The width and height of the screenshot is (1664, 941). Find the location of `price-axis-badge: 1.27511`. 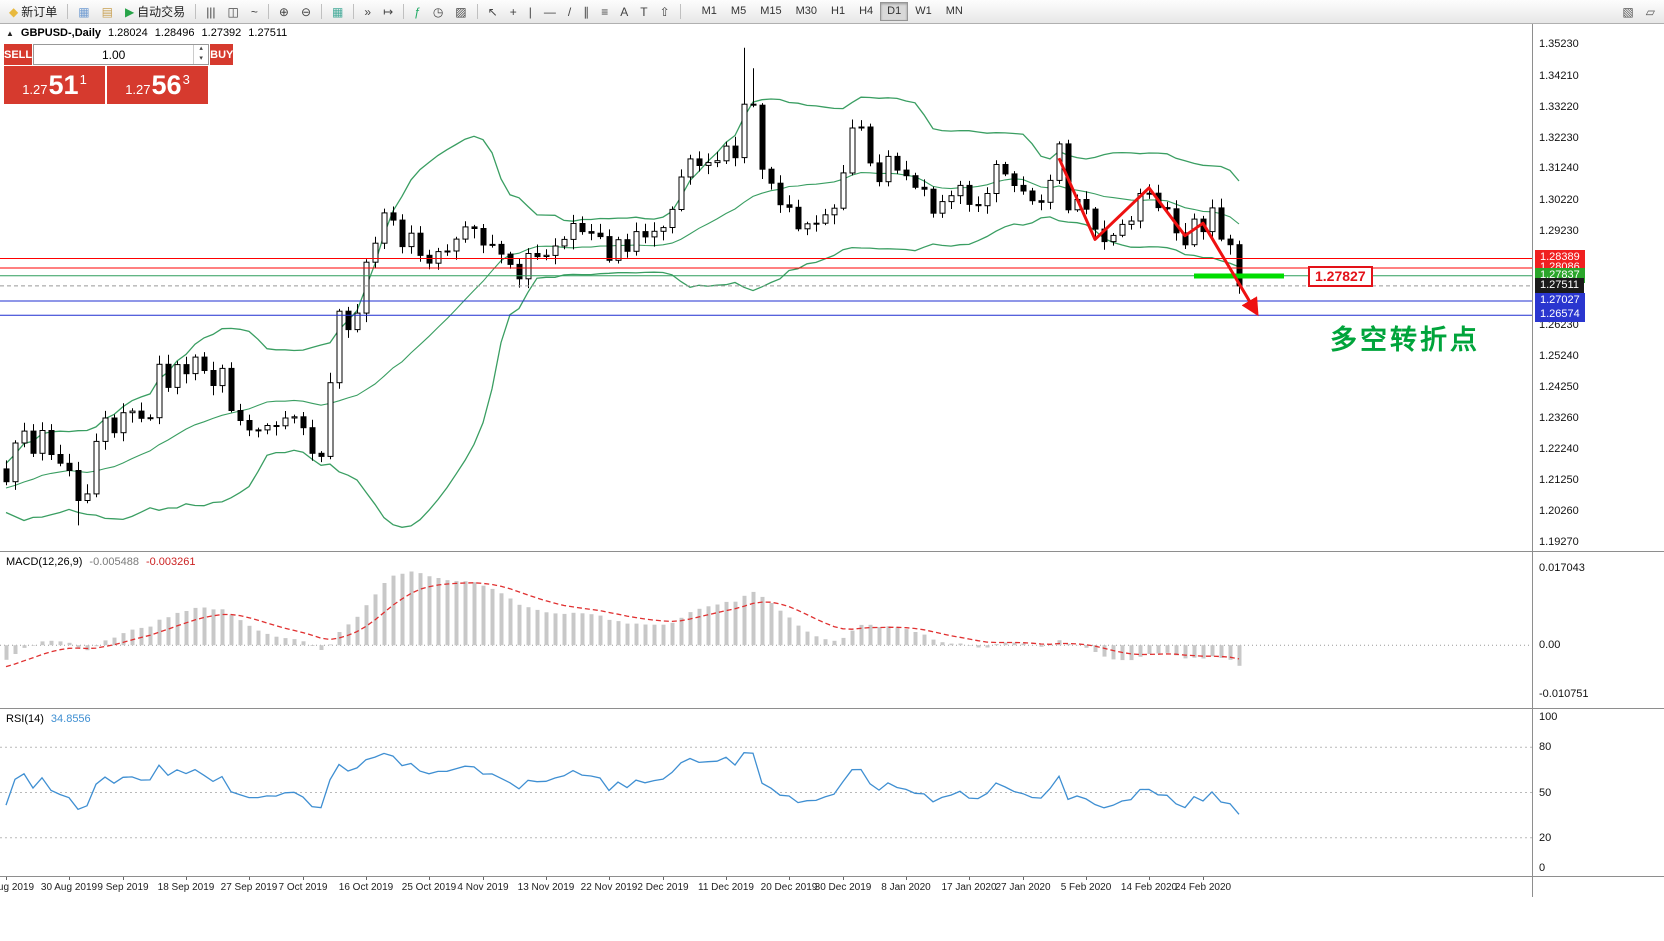

price-axis-badge: 1.27511 is located at coordinates (1559, 285).